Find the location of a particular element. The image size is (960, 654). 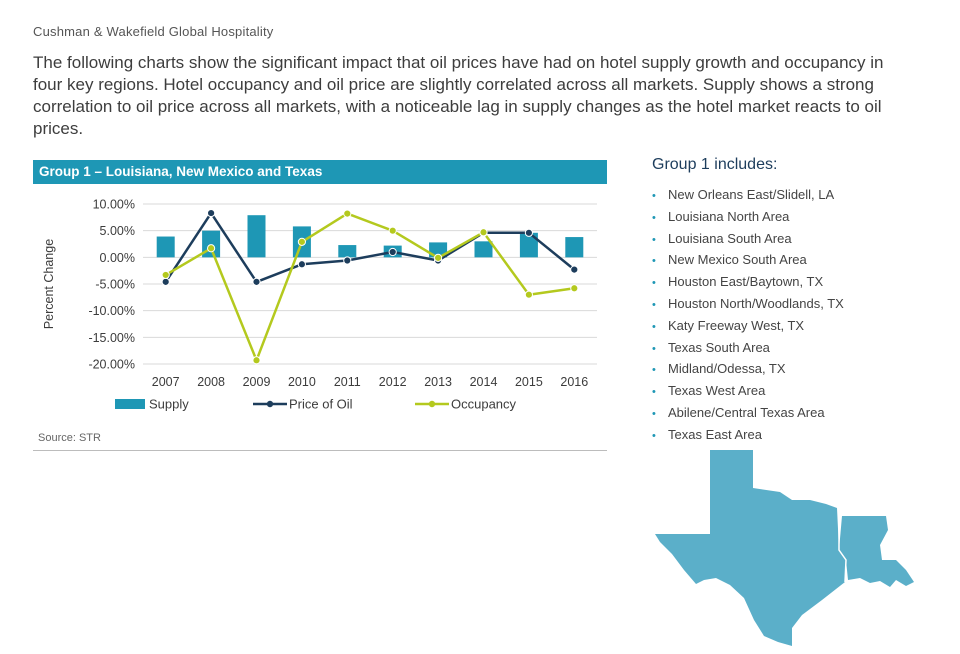

series-points is located at coordinates (370, 286).